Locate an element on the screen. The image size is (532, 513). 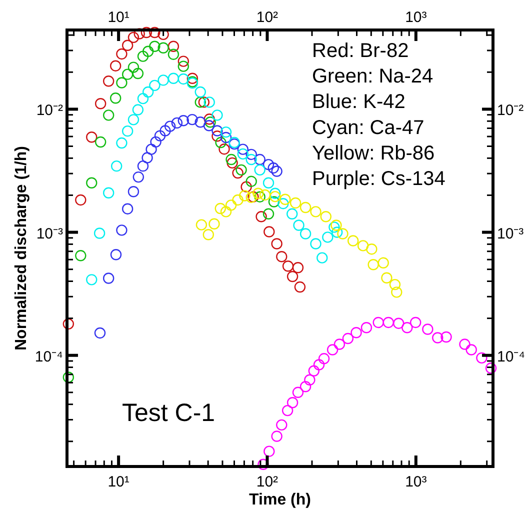
x-tick-label: 10¹ is located at coordinates (119, 17).